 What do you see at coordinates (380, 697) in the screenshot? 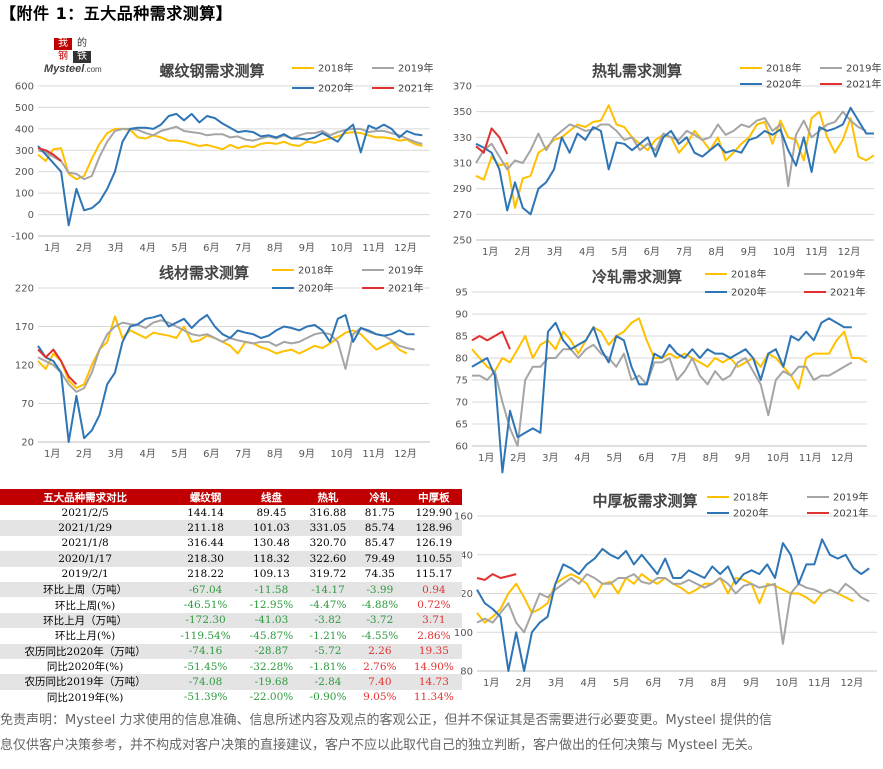
I see `table-cell: 9.05%` at bounding box center [380, 697].